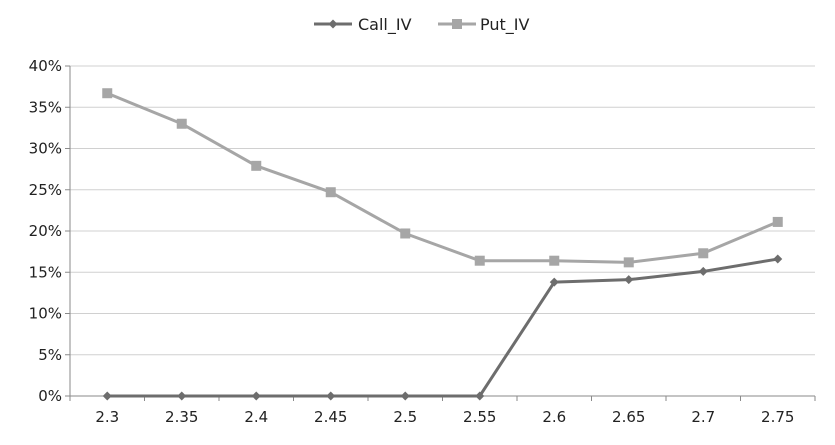 This screenshot has height=445, width=835. Describe the element at coordinates (405, 417) in the screenshot. I see `x-tick-label: 2.5` at that location.